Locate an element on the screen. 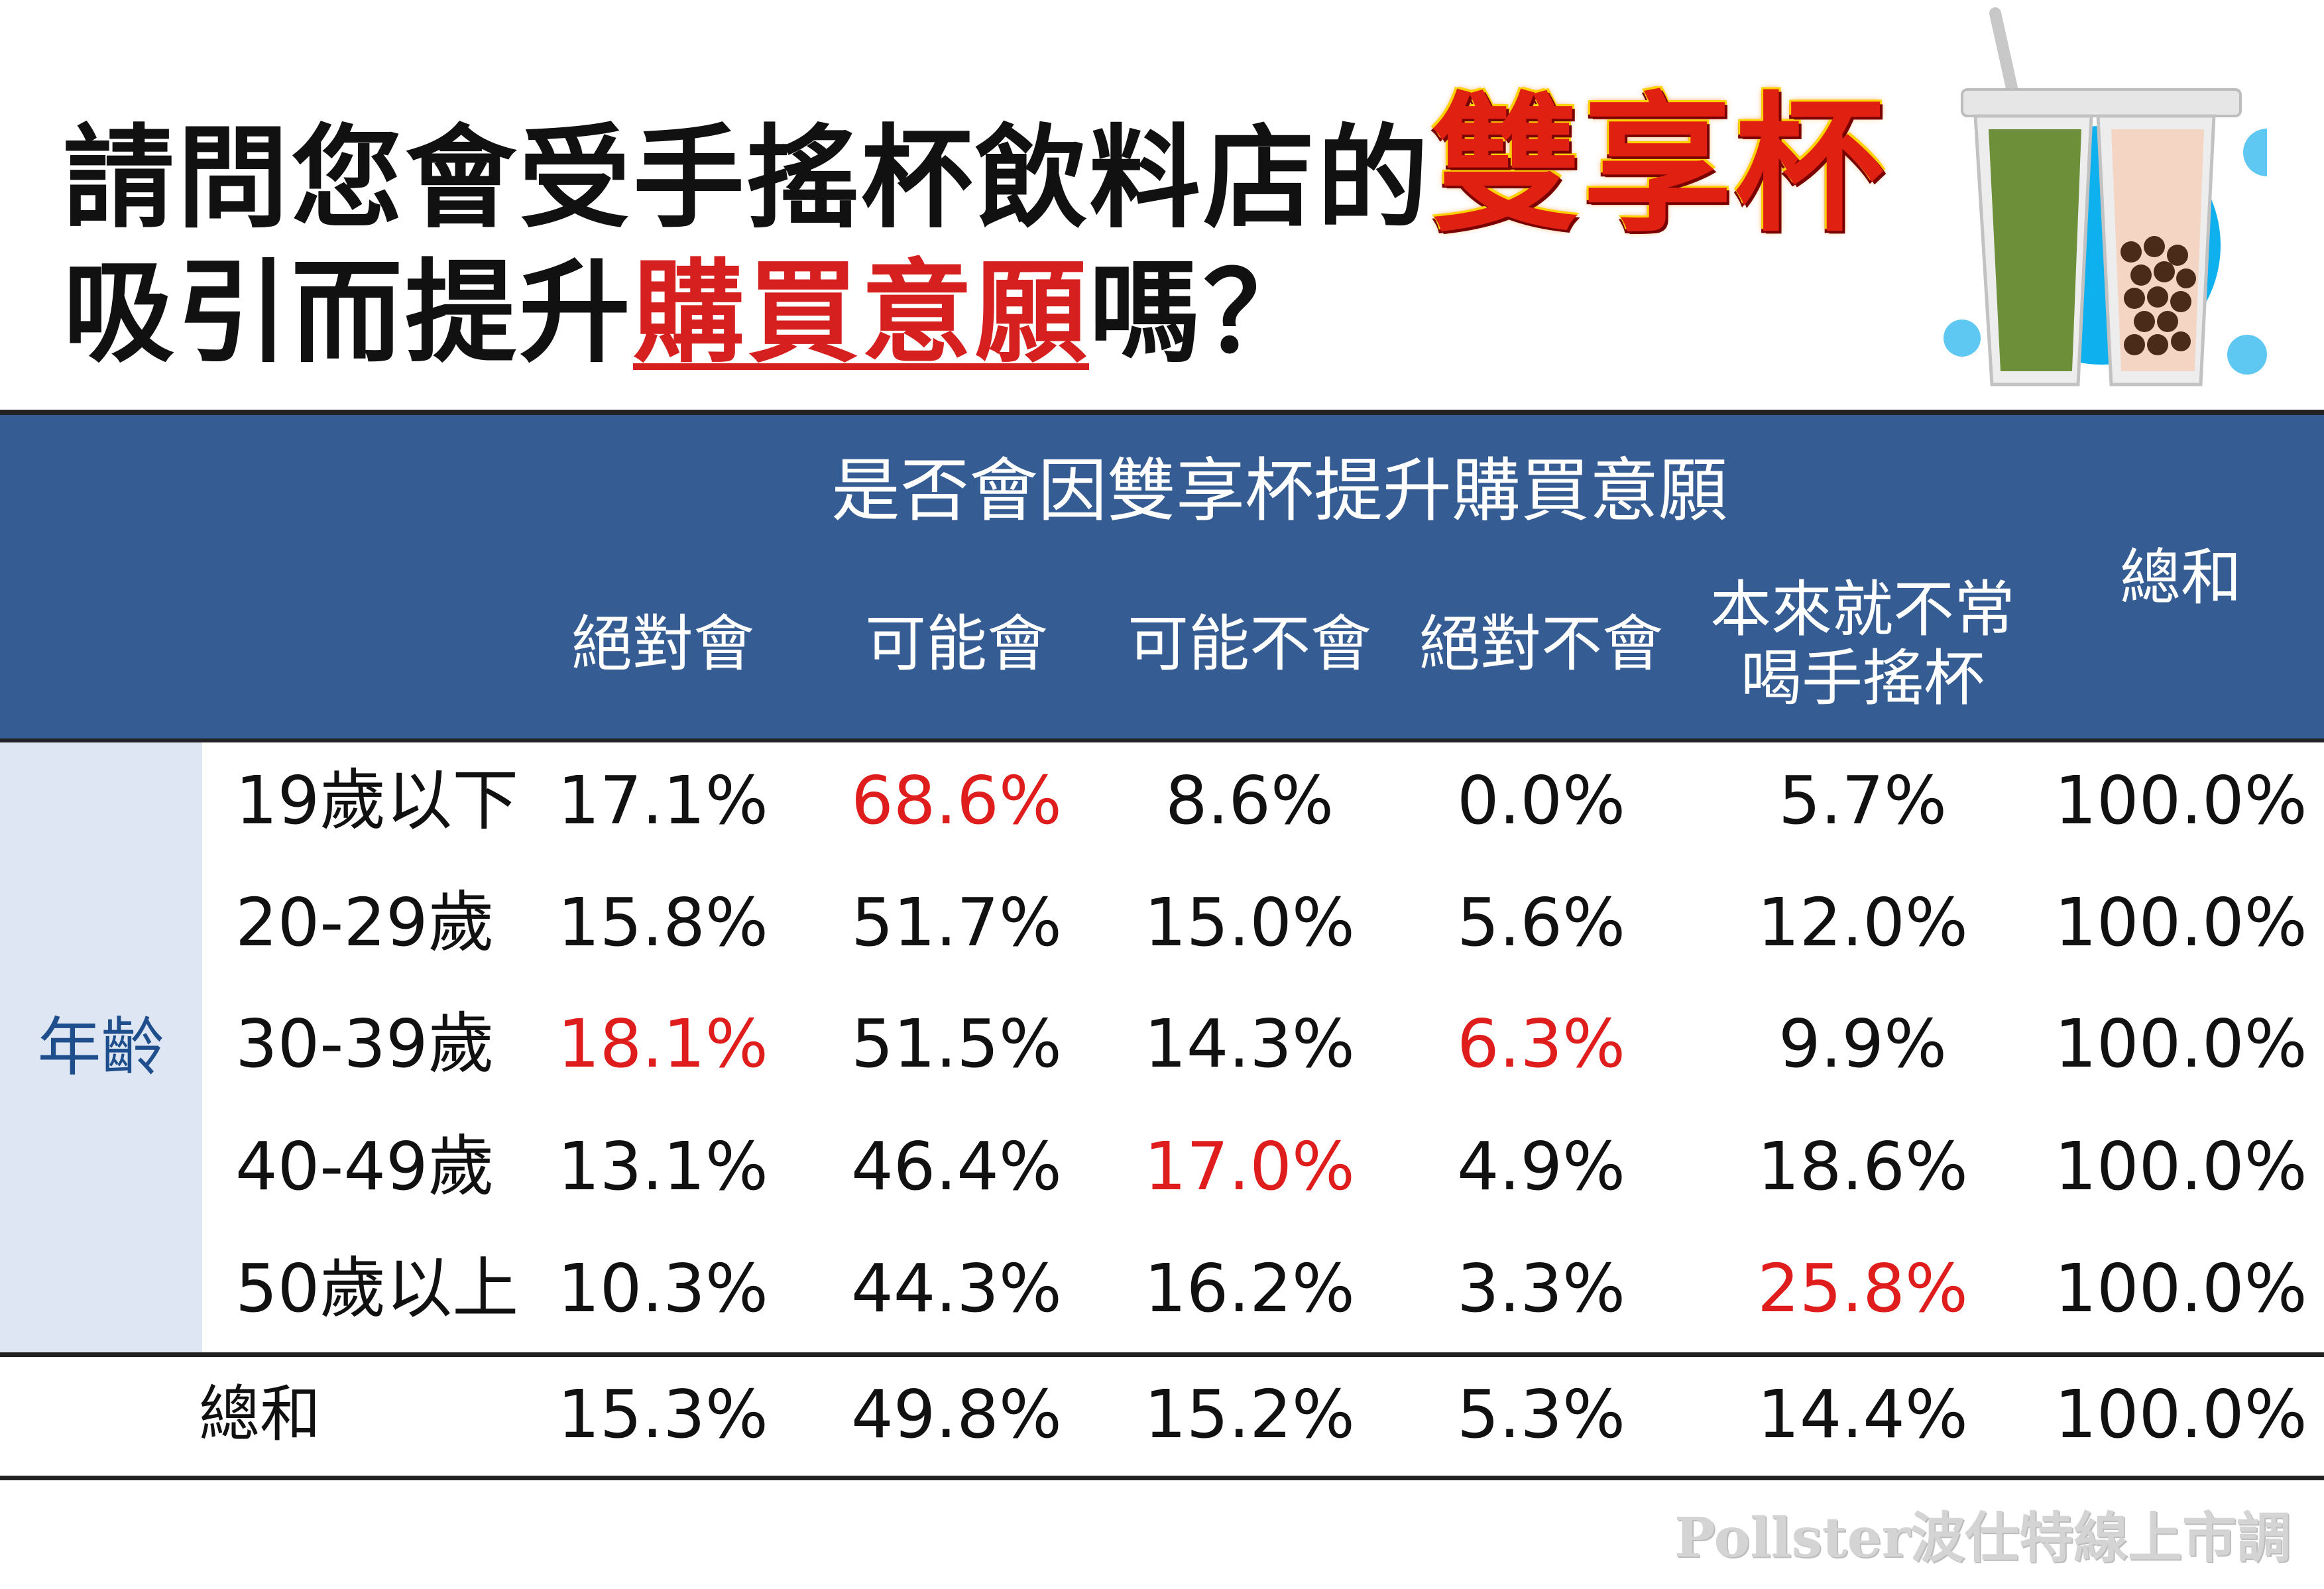 Image resolution: width=2324 pixels, height=1589 pixels. table-cell: 8.6% is located at coordinates (1249, 800).